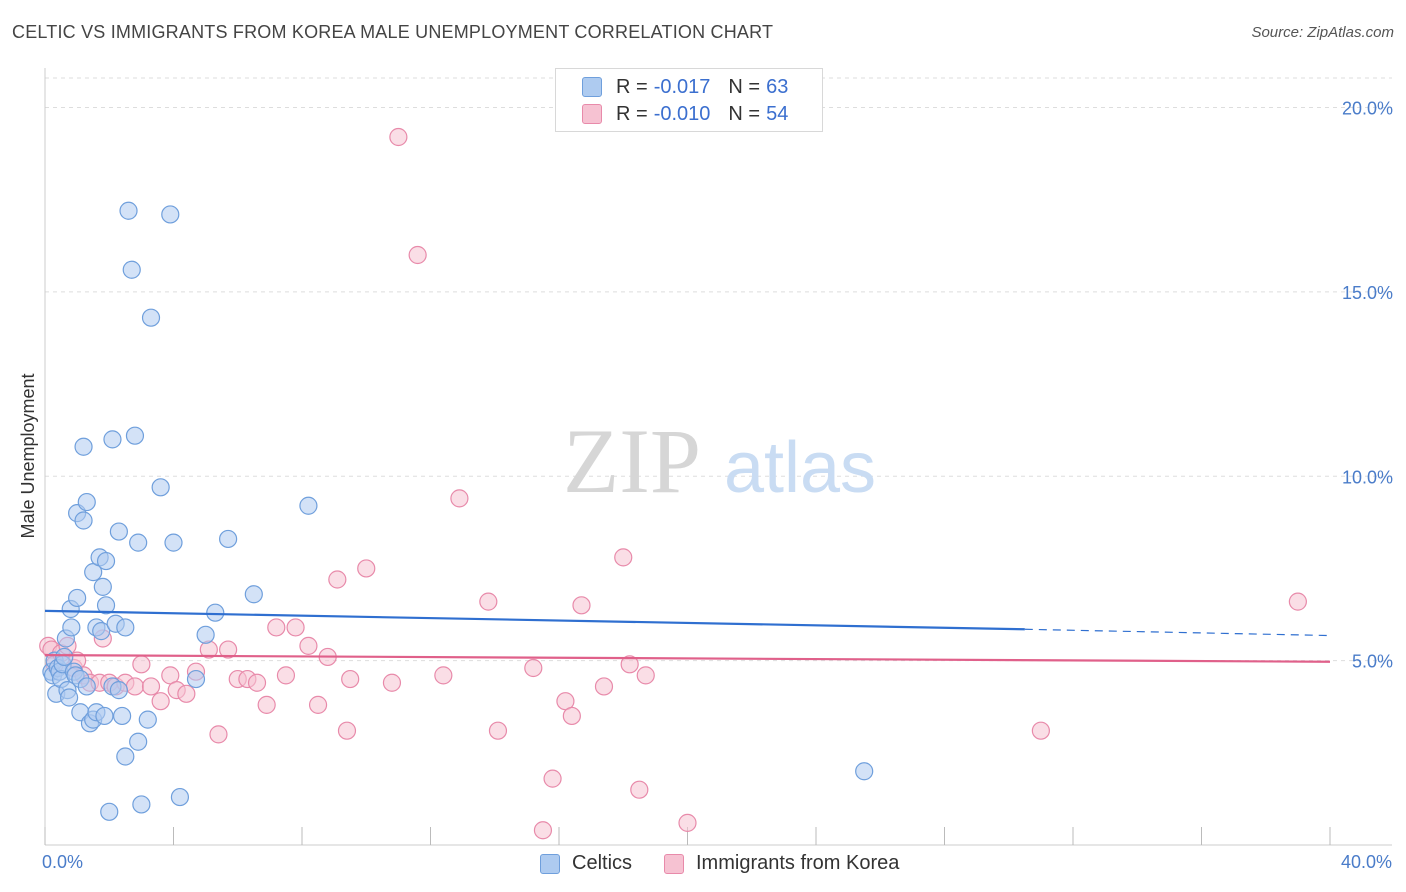 This screenshot has width=1406, height=892. I want to click on r-value: -0.010, so click(682, 113).